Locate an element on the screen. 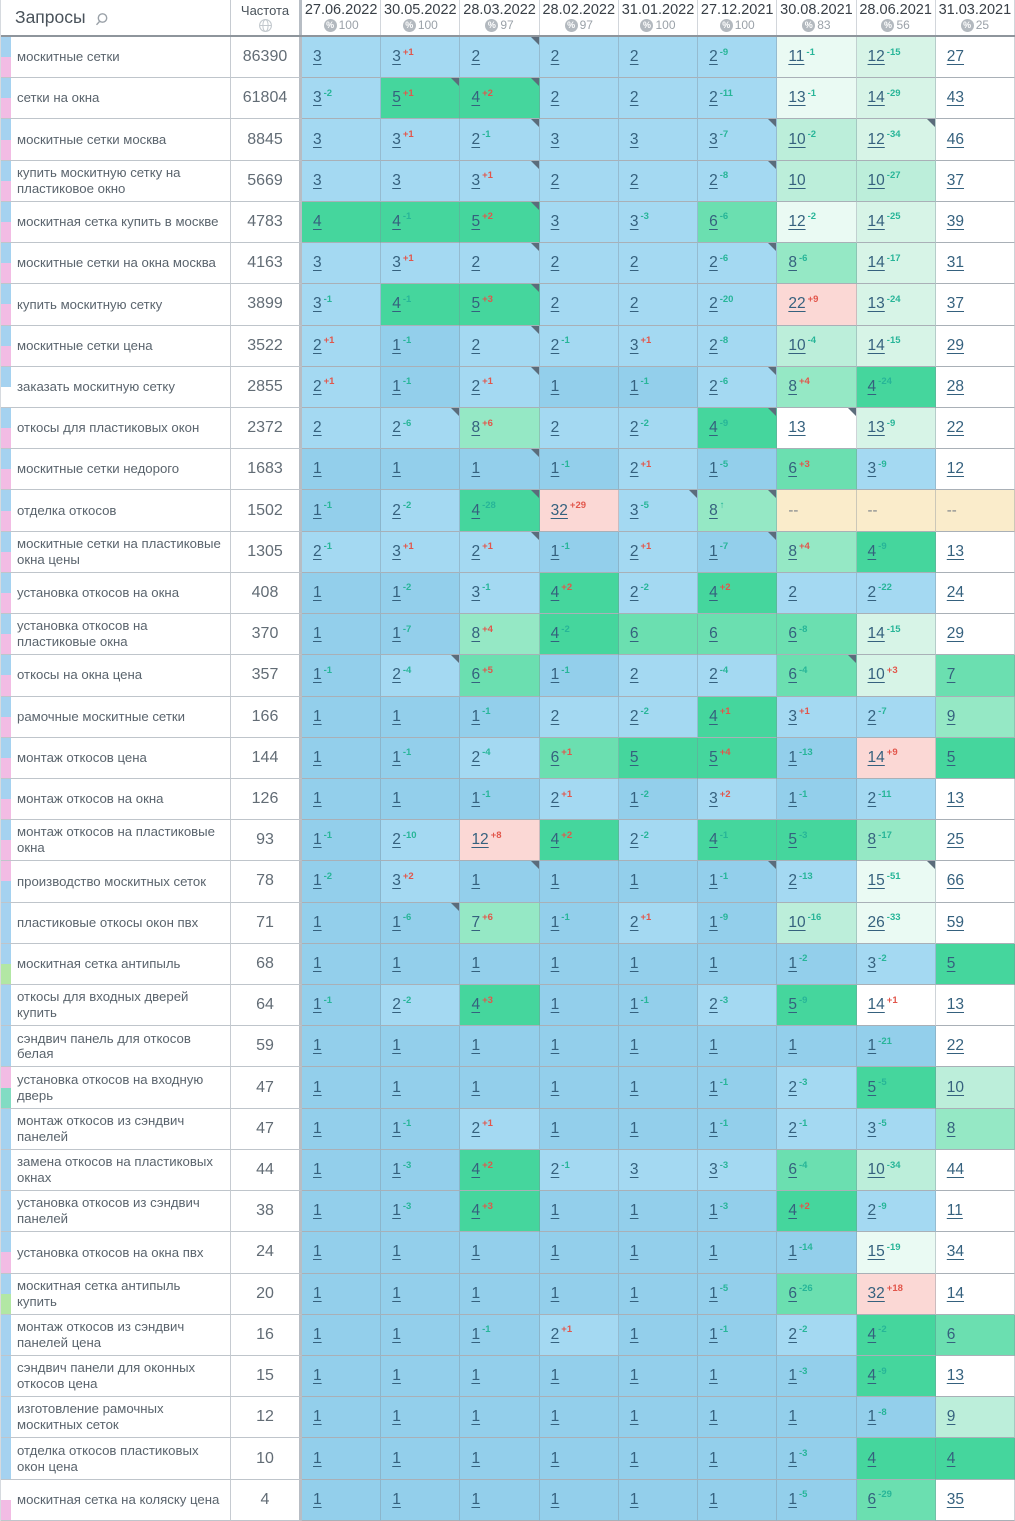  position-value-link: 11 is located at coordinates (796, 57).